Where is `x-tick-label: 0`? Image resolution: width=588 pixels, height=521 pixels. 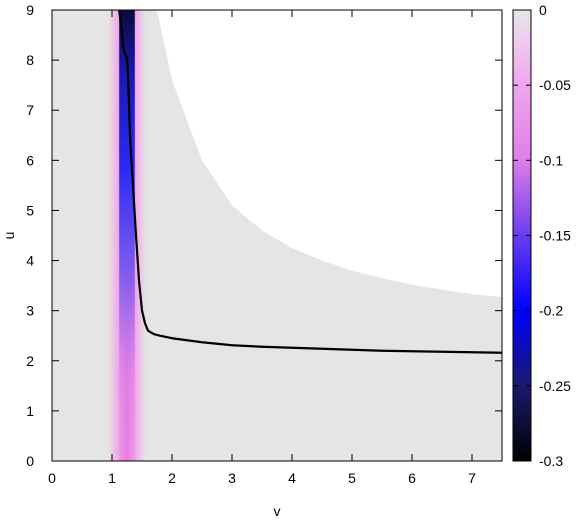 x-tick-label: 0 is located at coordinates (52, 478).